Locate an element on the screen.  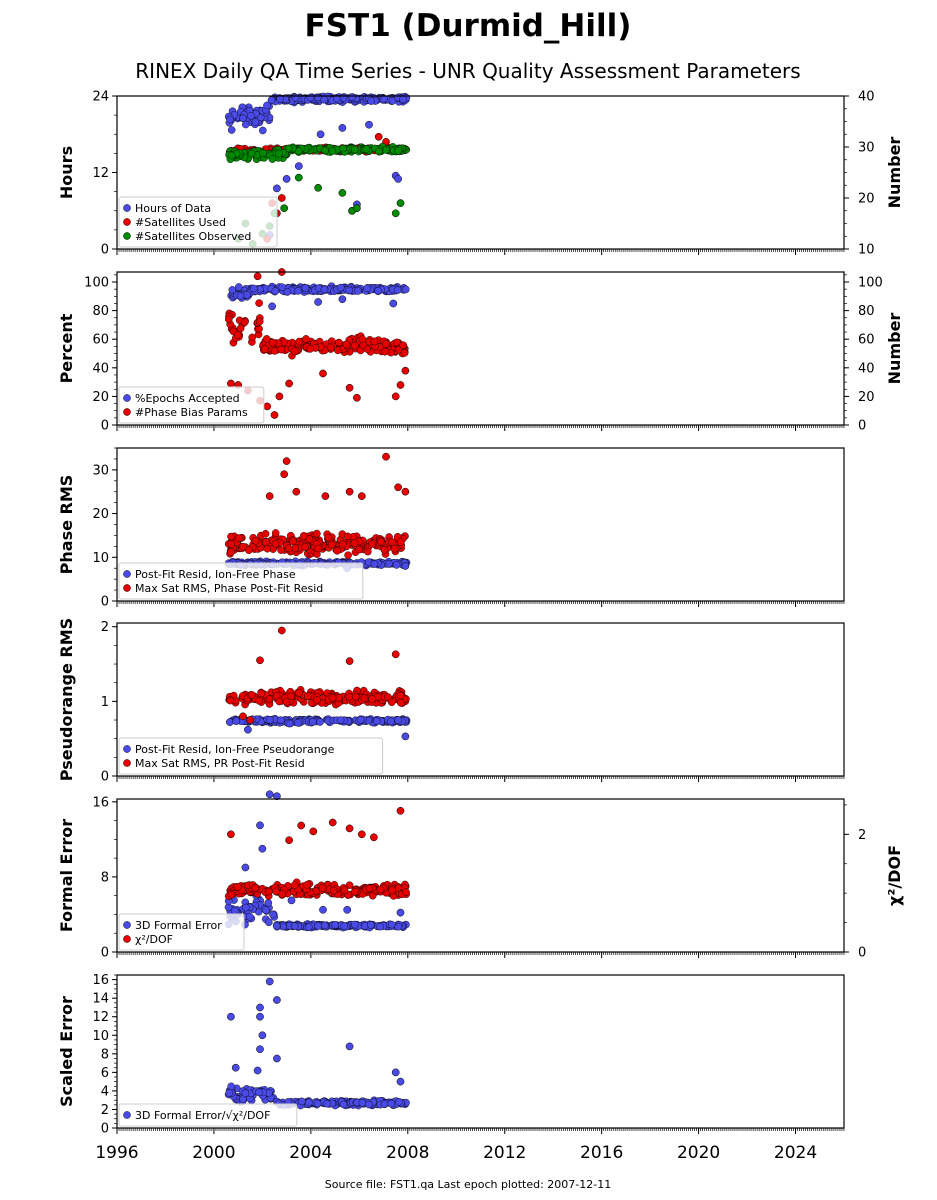
legend-box is located at coordinates (198, 222).